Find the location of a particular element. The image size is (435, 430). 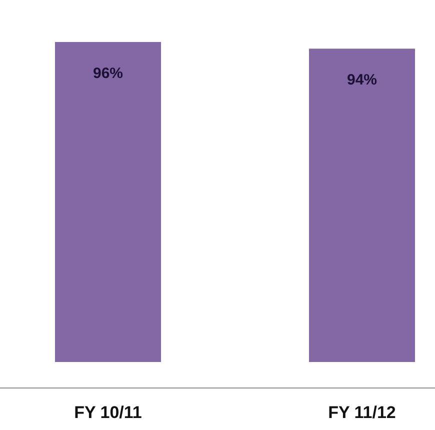

data-label: 94% is located at coordinates (362, 80).